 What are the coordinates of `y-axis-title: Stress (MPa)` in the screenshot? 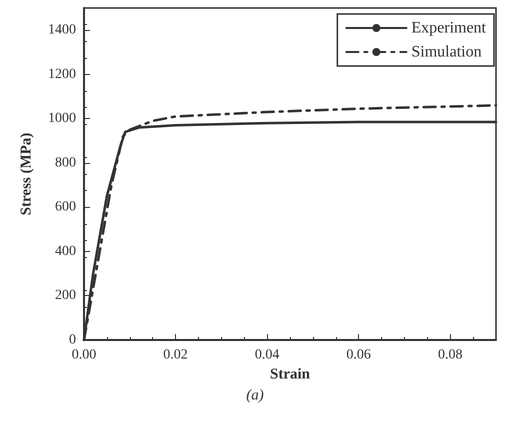 It's located at (26, 174).